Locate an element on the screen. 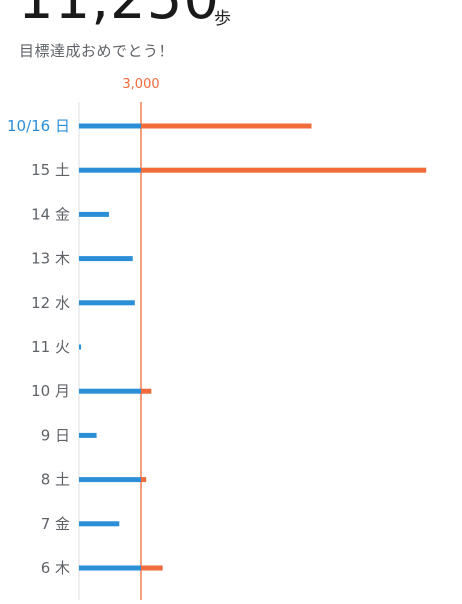 Image resolution: width=462 pixels, height=604 pixels. day-label: 8 土 is located at coordinates (55, 480).